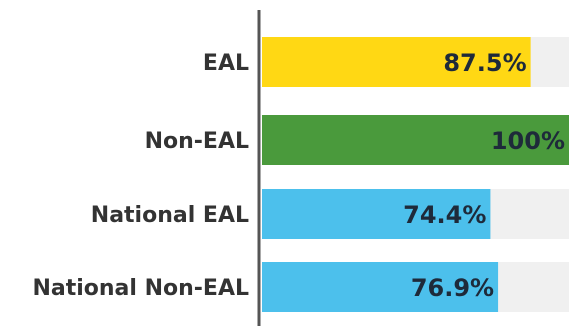 Image resolution: width=569 pixels, height=326 pixels. I want to click on bar-national-non-eal, so click(380, 287).